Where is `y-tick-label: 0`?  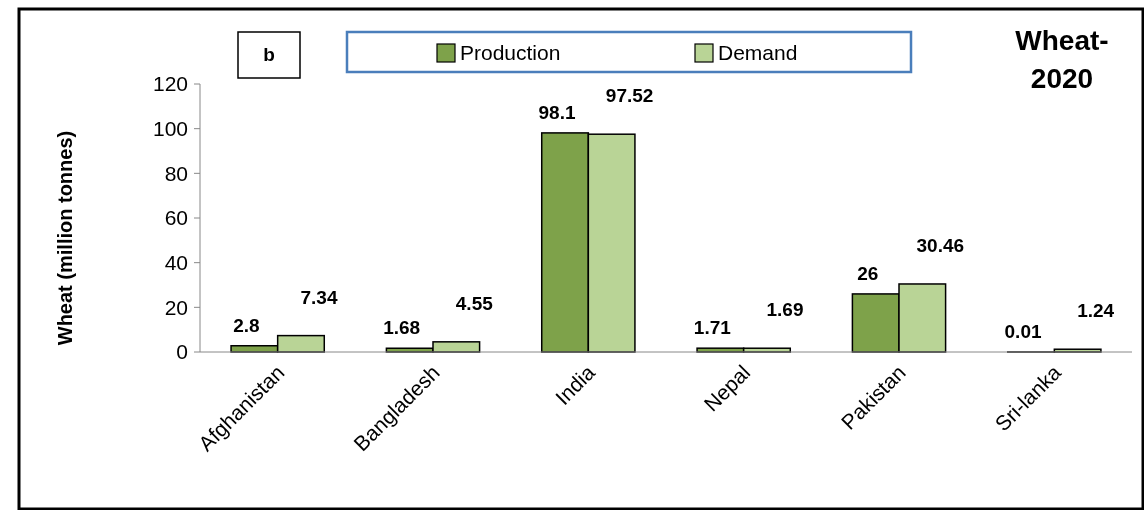
y-tick-label: 0 is located at coordinates (182, 352).